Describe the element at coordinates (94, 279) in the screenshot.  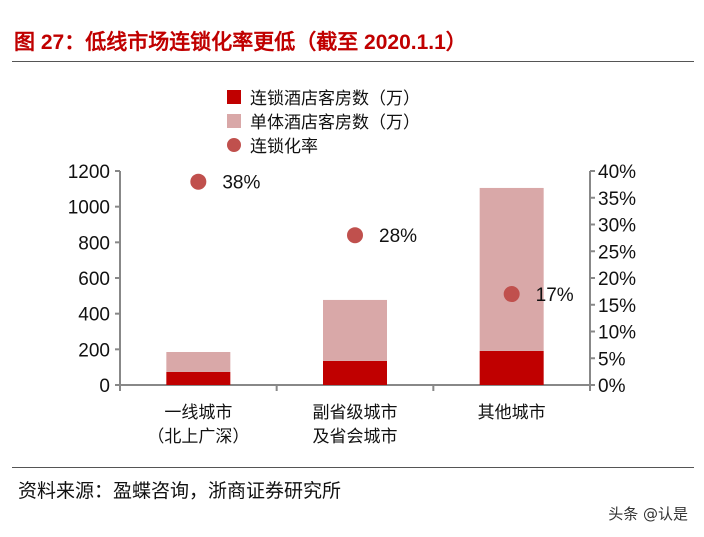
I see `y-tick-label: 600` at that location.